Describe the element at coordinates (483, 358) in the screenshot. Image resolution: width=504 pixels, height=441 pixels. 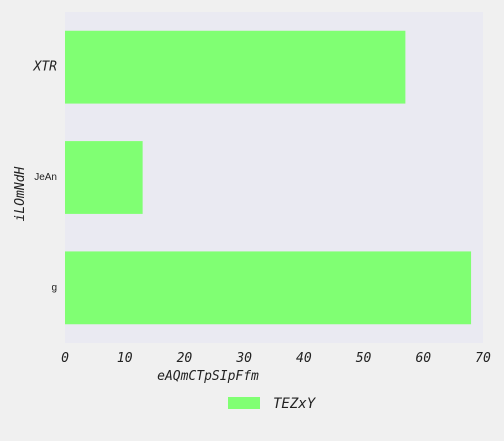
I see `x-tick-label: 70` at that location.